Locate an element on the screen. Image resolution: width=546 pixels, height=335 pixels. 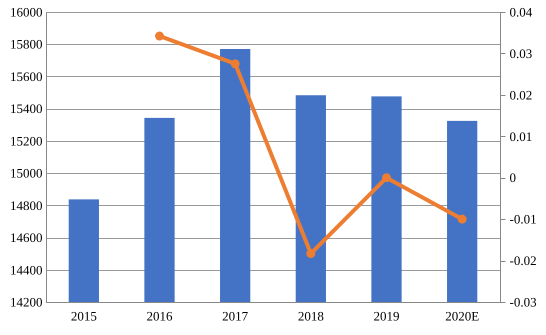
y-tick-label: 16000 is located at coordinates (26, 12).